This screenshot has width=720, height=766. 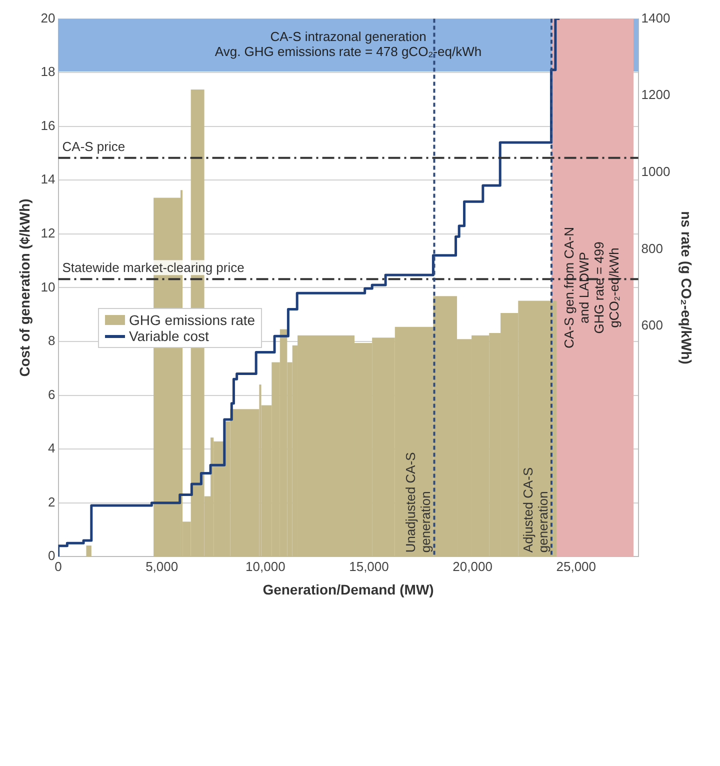 What do you see at coordinates (52, 502) in the screenshot?
I see `y-tick-label: 2` at bounding box center [52, 502].